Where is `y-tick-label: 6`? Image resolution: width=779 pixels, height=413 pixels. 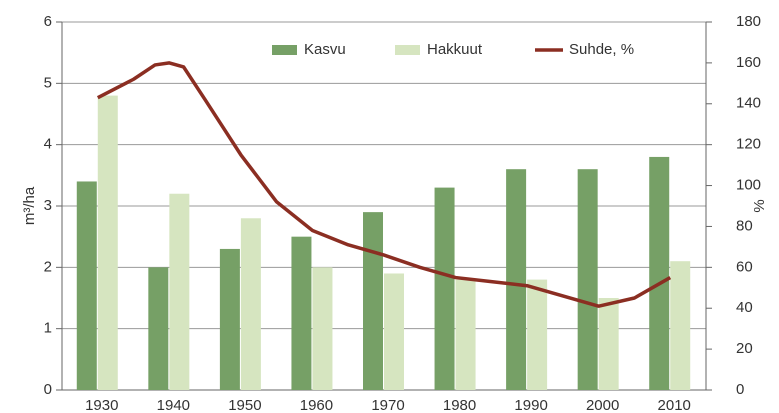 y-tick-label: 6 is located at coordinates (48, 21).